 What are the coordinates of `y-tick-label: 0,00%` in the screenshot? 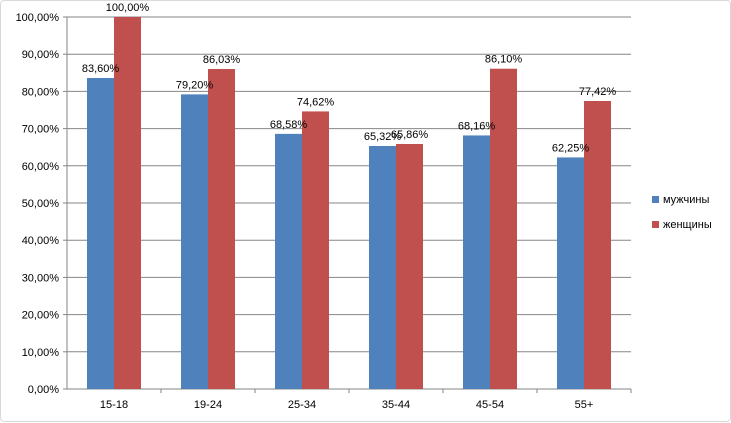 It's located at (43, 390).